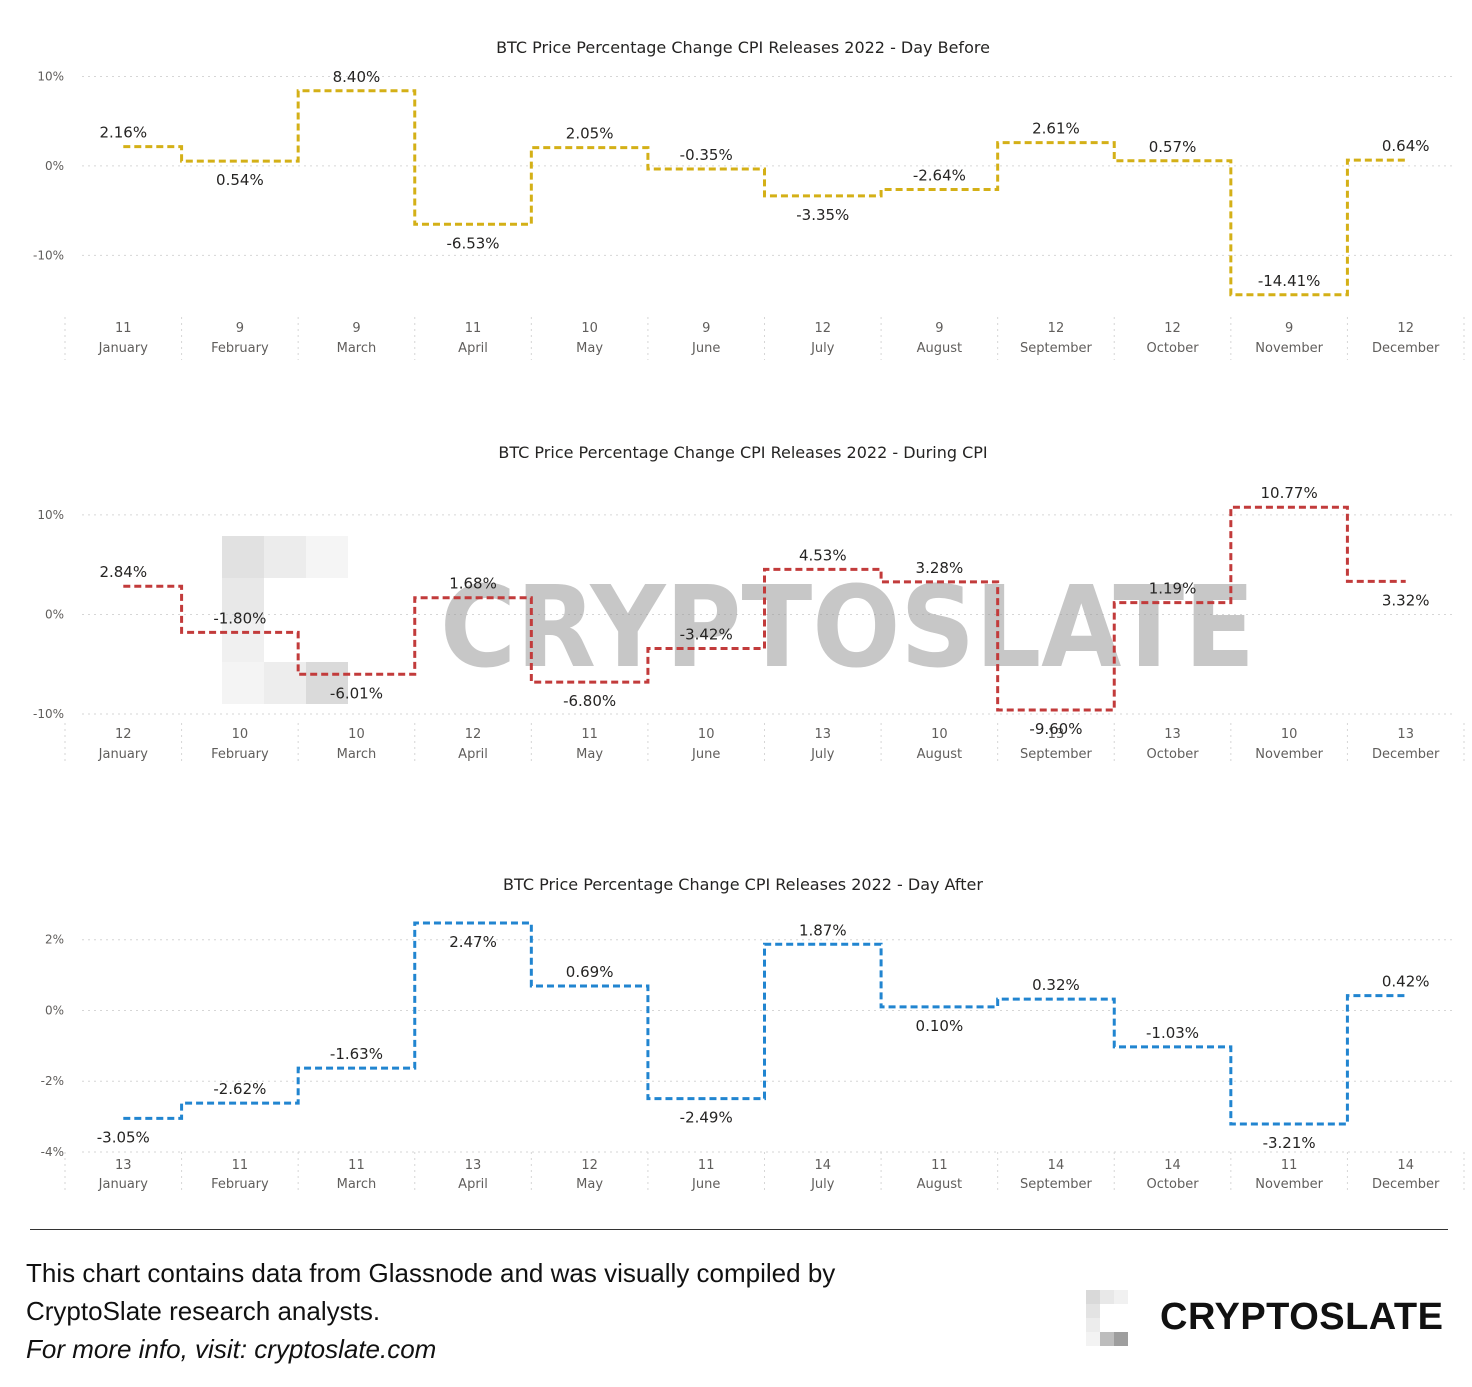 This screenshot has width=1472, height=1387. I want to click on data-label: -3.05%, so click(123, 1137).